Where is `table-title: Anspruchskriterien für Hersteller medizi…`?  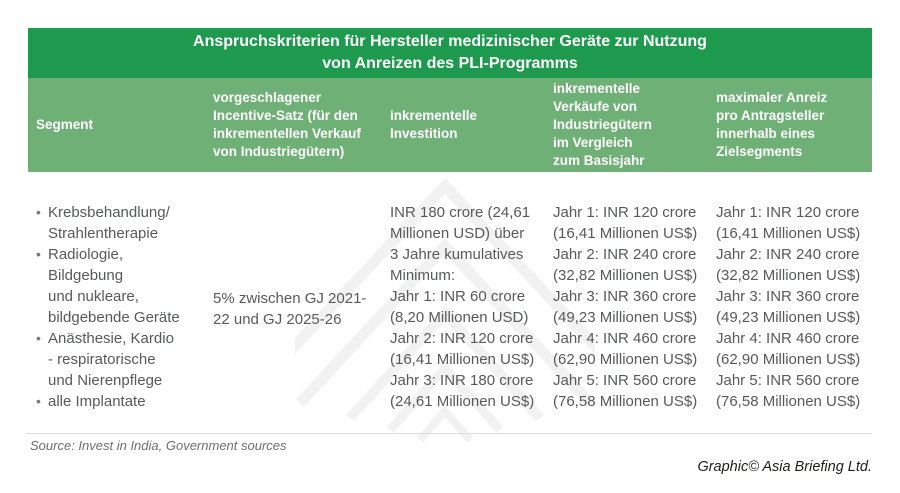
table-title: Anspruchskriterien für Hersteller medizi… is located at coordinates (450, 53).